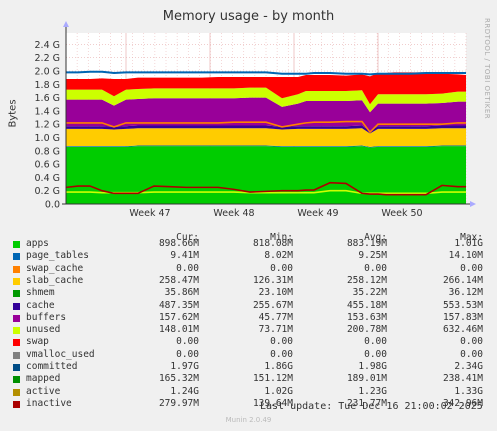 The height and width of the screenshot is (431, 497). What do you see at coordinates (178, 330) in the screenshot?
I see `legend-cur-value: 148.01M` at bounding box center [178, 330].